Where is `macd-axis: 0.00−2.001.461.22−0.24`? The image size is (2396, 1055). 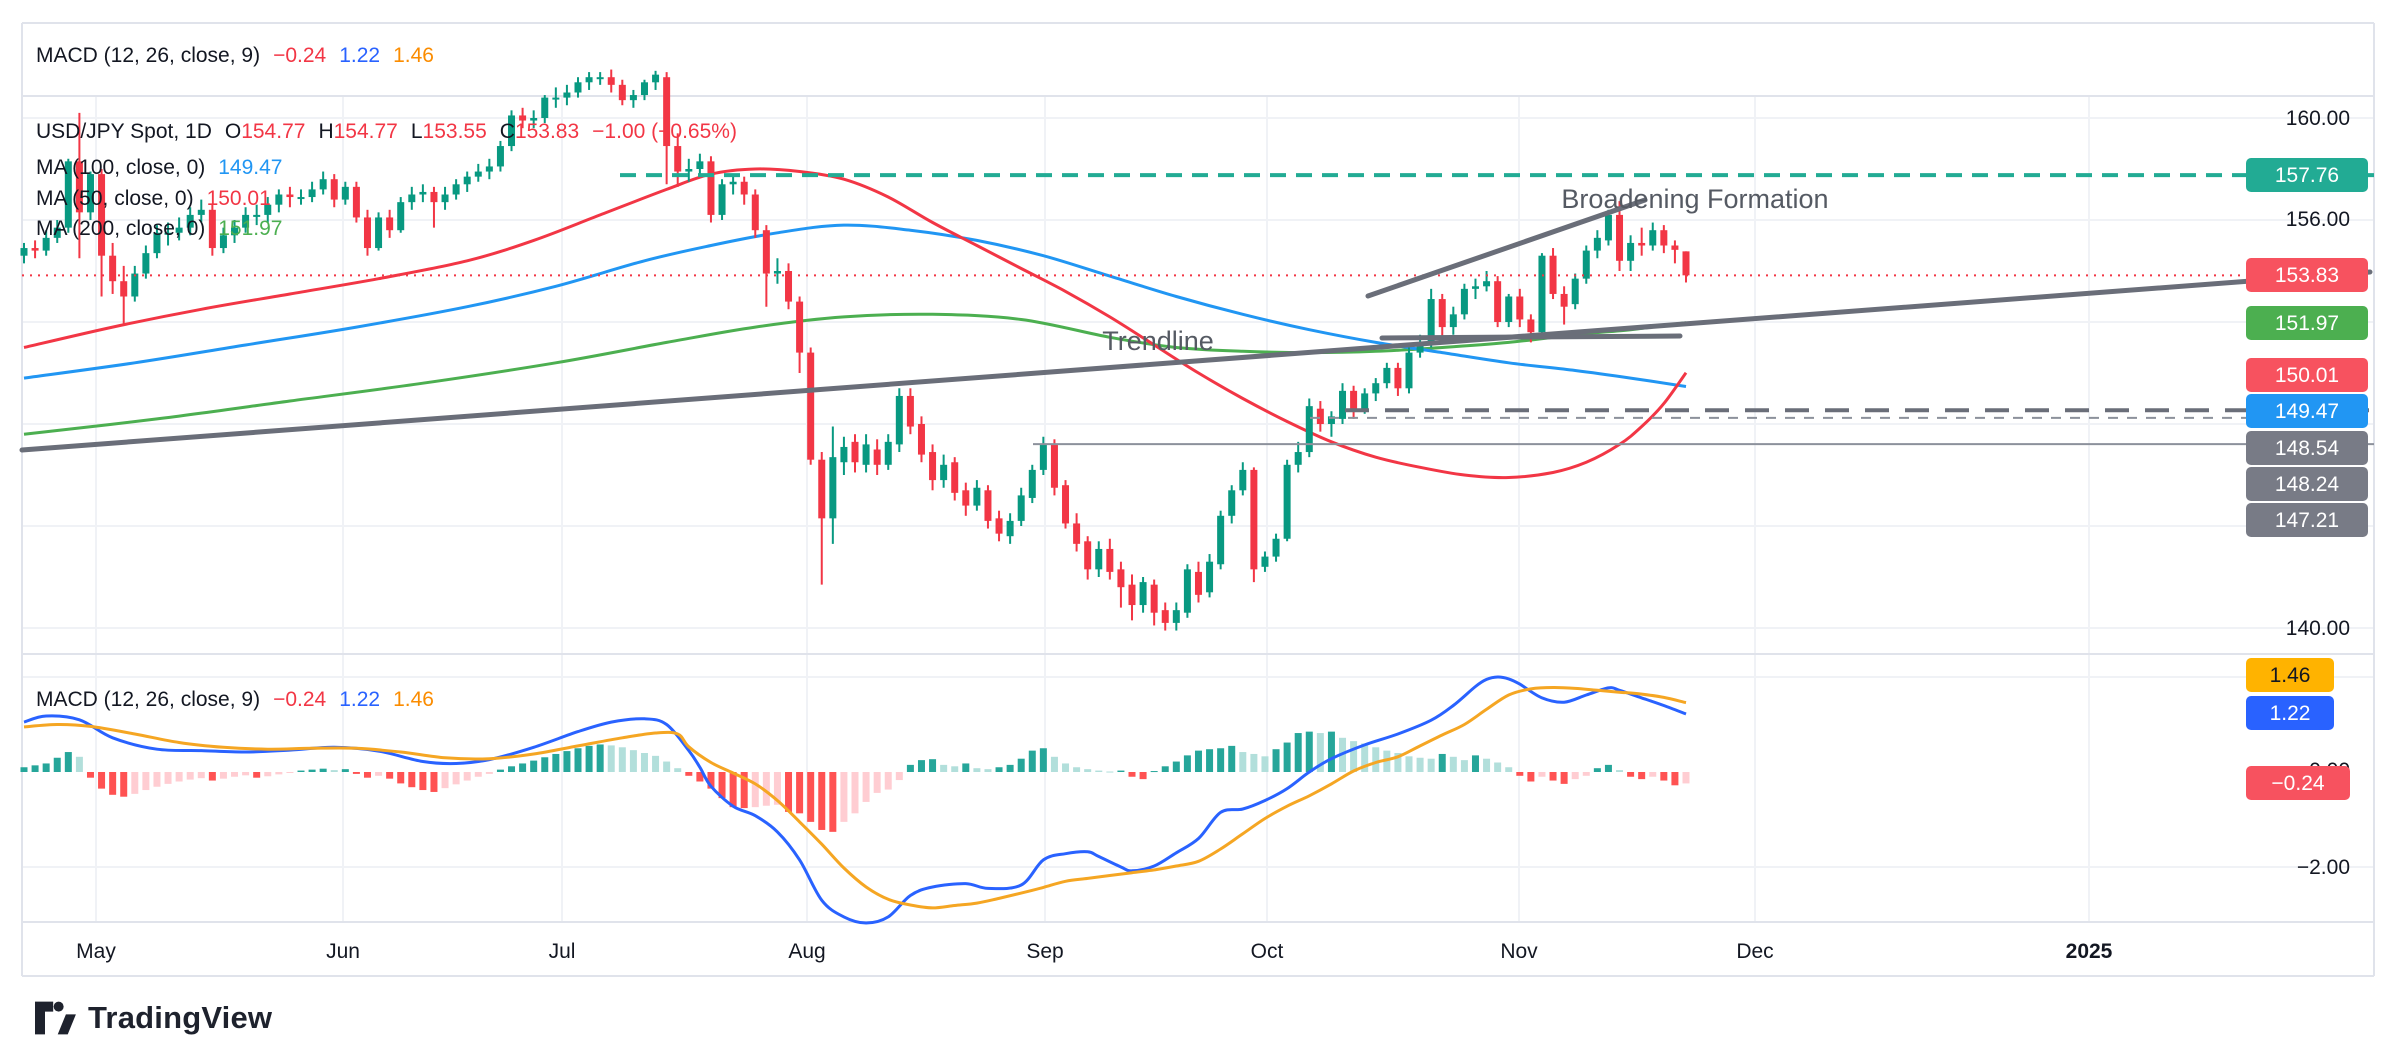 macd-axis: 0.00−2.001.461.22−0.24 is located at coordinates (2298, 768).